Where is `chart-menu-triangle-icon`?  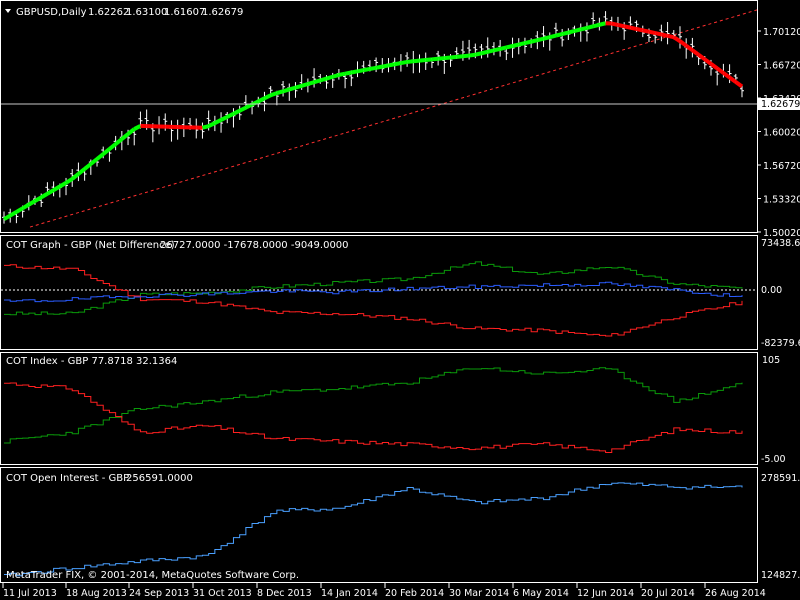 chart-menu-triangle-icon is located at coordinates (8, 11).